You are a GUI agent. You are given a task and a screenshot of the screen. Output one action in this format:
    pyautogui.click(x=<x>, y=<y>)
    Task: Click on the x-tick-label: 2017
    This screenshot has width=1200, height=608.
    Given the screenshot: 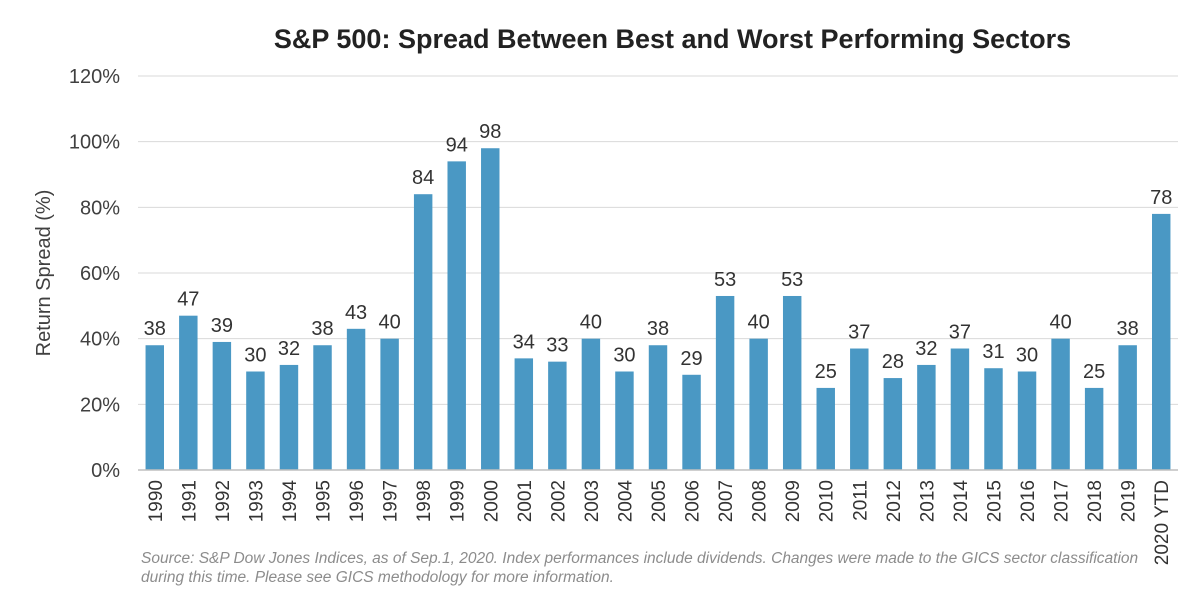 What is the action you would take?
    pyautogui.click(x=1062, y=501)
    